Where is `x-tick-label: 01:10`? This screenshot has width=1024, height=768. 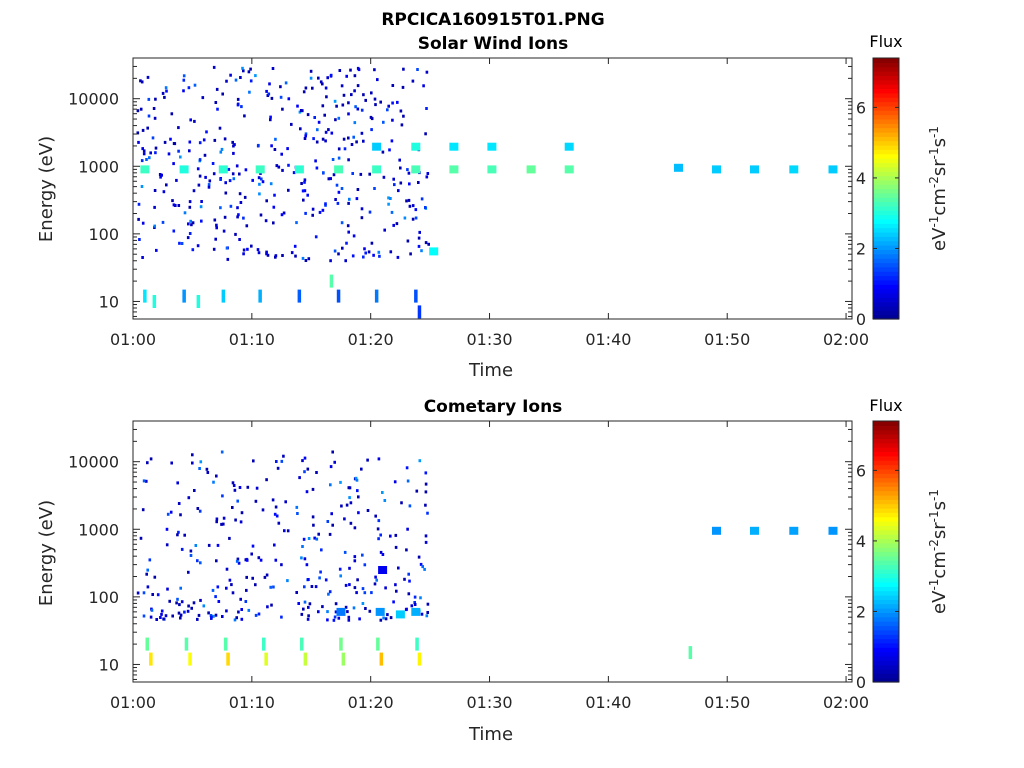
x-tick-label: 01:10 is located at coordinates (252, 339).